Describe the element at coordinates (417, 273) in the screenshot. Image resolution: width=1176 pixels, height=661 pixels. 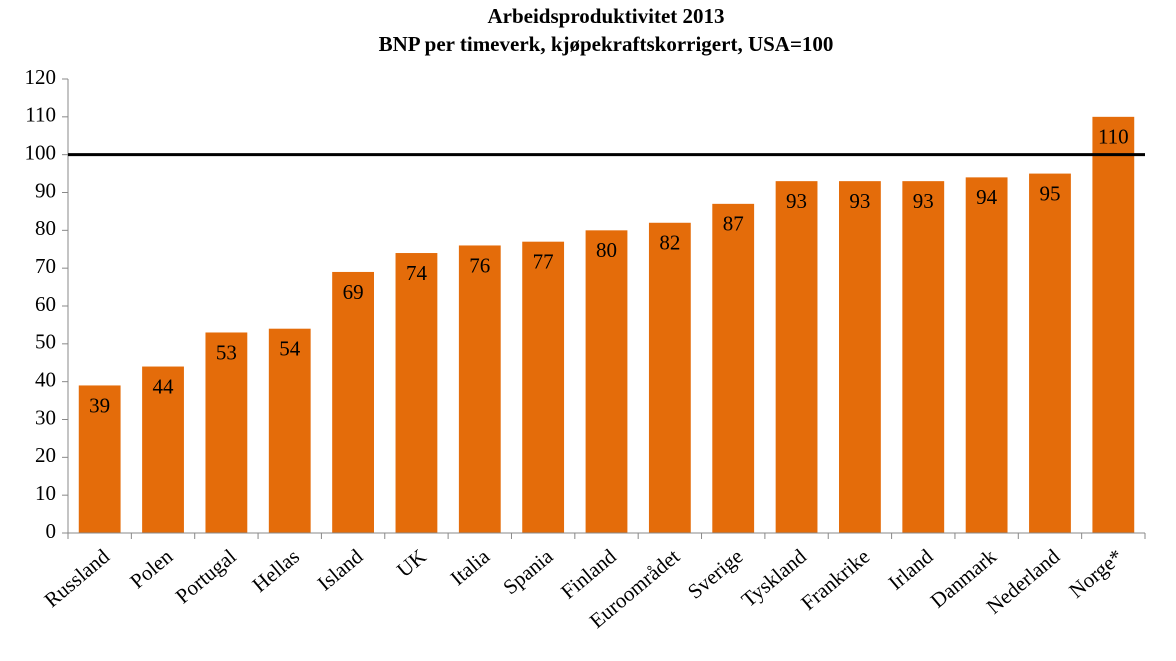
I see `data-label: 74` at that location.